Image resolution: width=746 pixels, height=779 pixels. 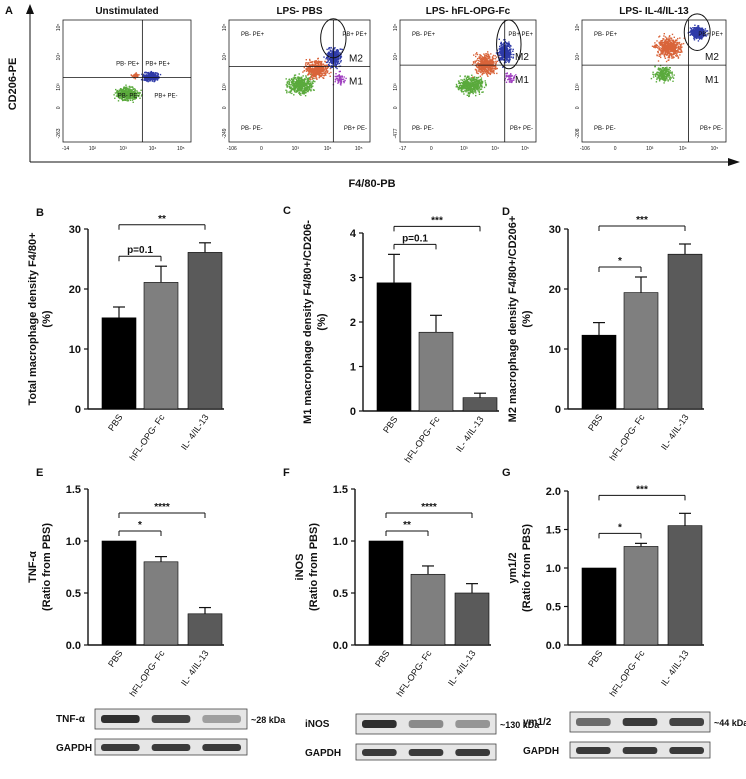 I want to click on significance-label: p=0.1, so click(x=415, y=238).